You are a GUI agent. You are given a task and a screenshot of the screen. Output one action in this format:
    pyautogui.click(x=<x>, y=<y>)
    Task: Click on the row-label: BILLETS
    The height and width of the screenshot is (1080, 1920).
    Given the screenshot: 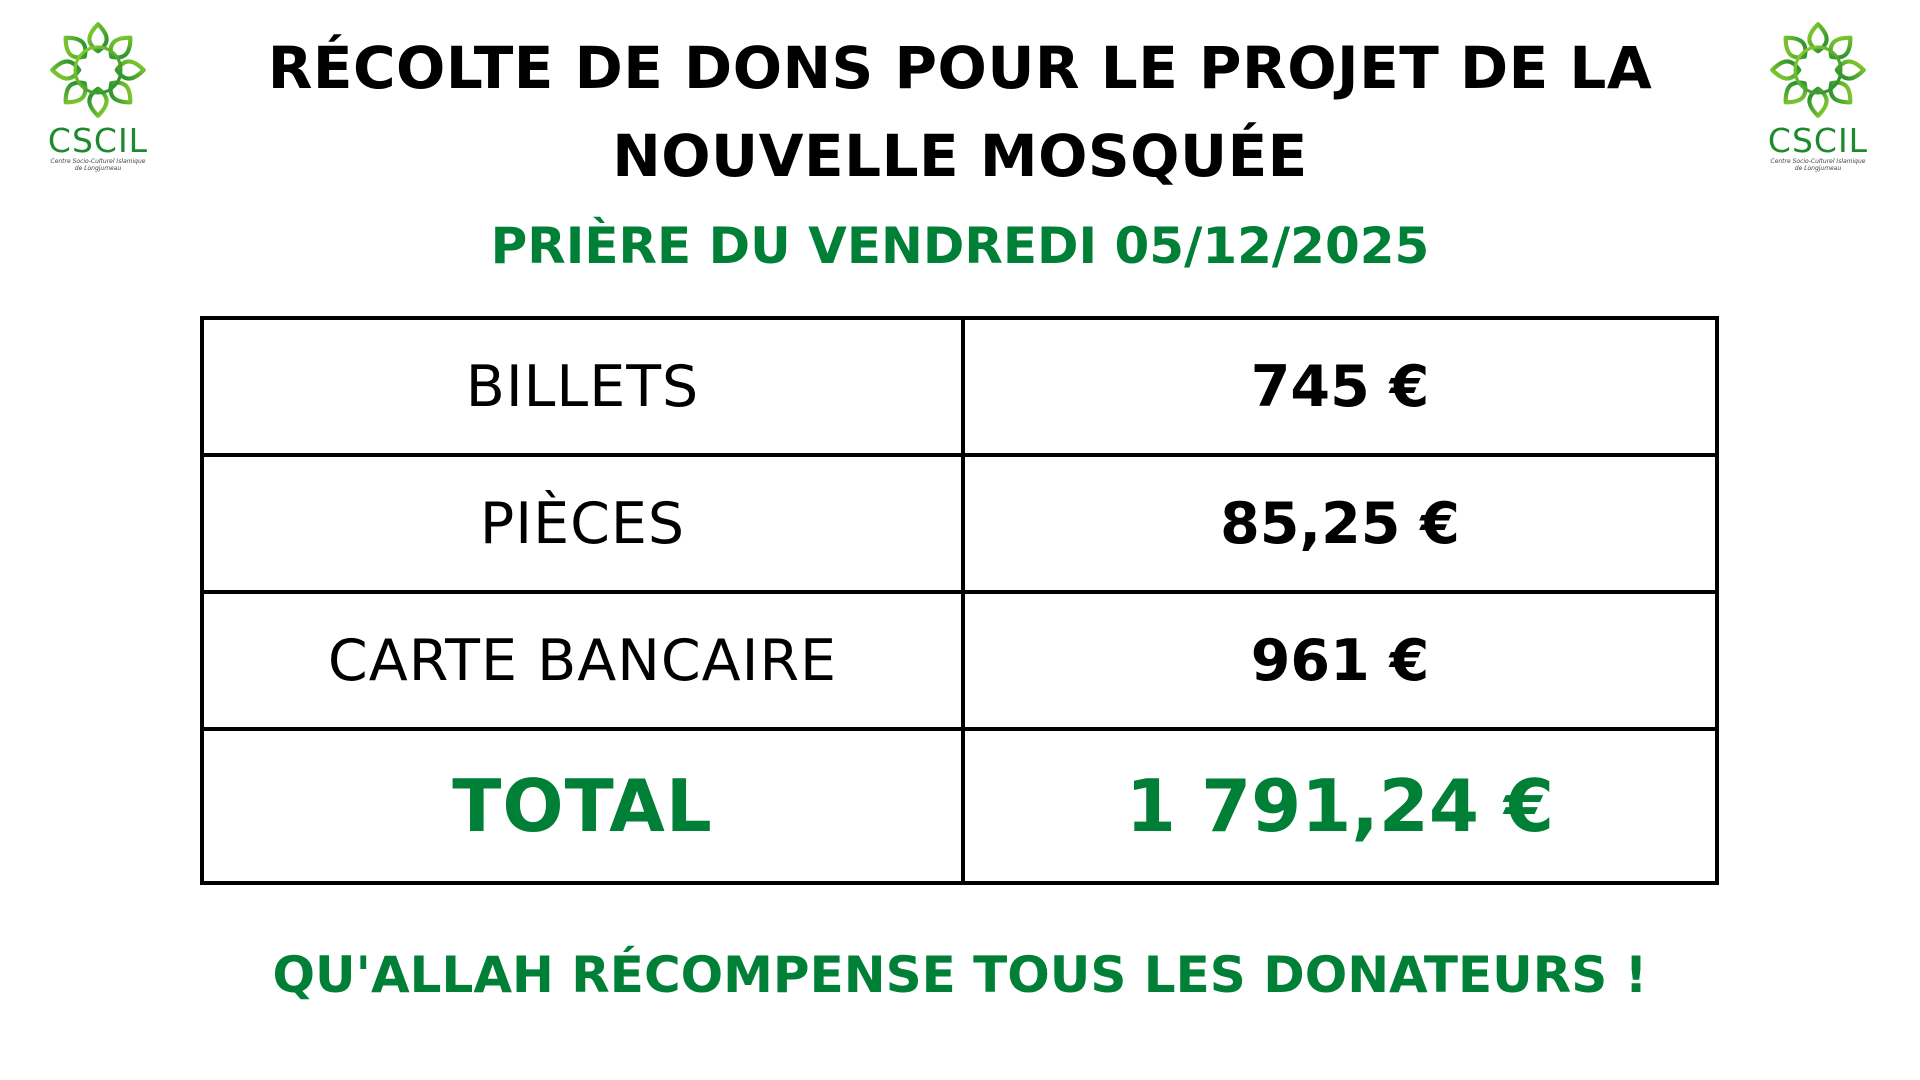 What is the action you would take?
    pyautogui.click(x=582, y=386)
    